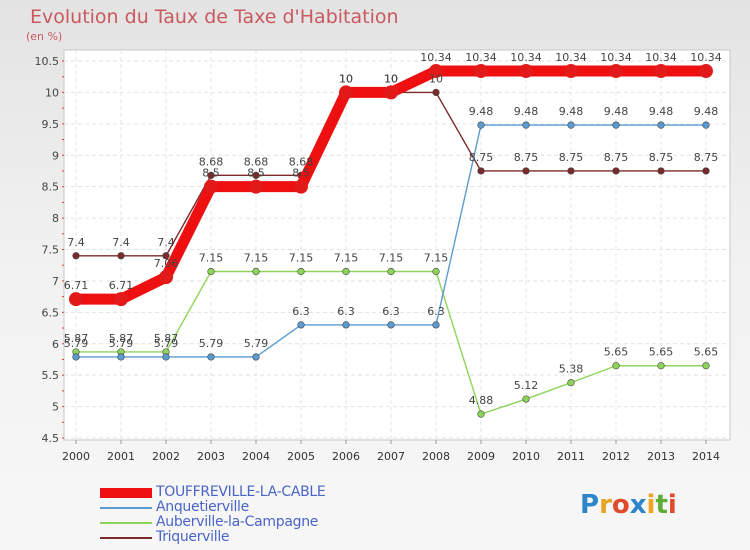  What do you see at coordinates (55, 281) in the screenshot?
I see `y-tick-label: 7` at bounding box center [55, 281].